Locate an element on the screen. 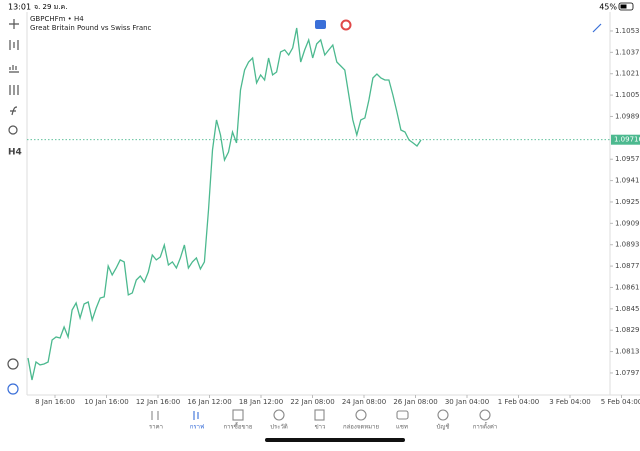 This screenshot has height=451, width=640. chart-description: Great Britain Pound vs Swiss Franc is located at coordinates (91, 28).